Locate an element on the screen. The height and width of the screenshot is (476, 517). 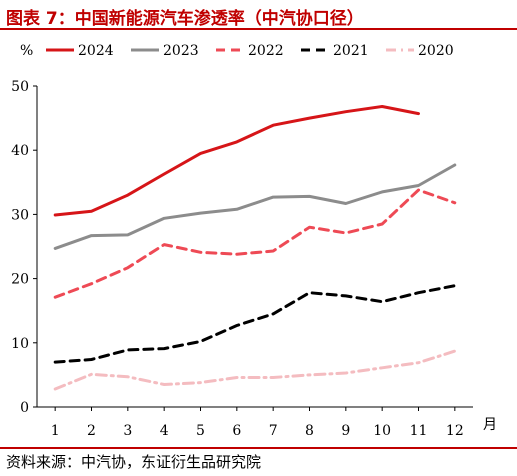
x-tick-label: 8 is located at coordinates (309, 431).